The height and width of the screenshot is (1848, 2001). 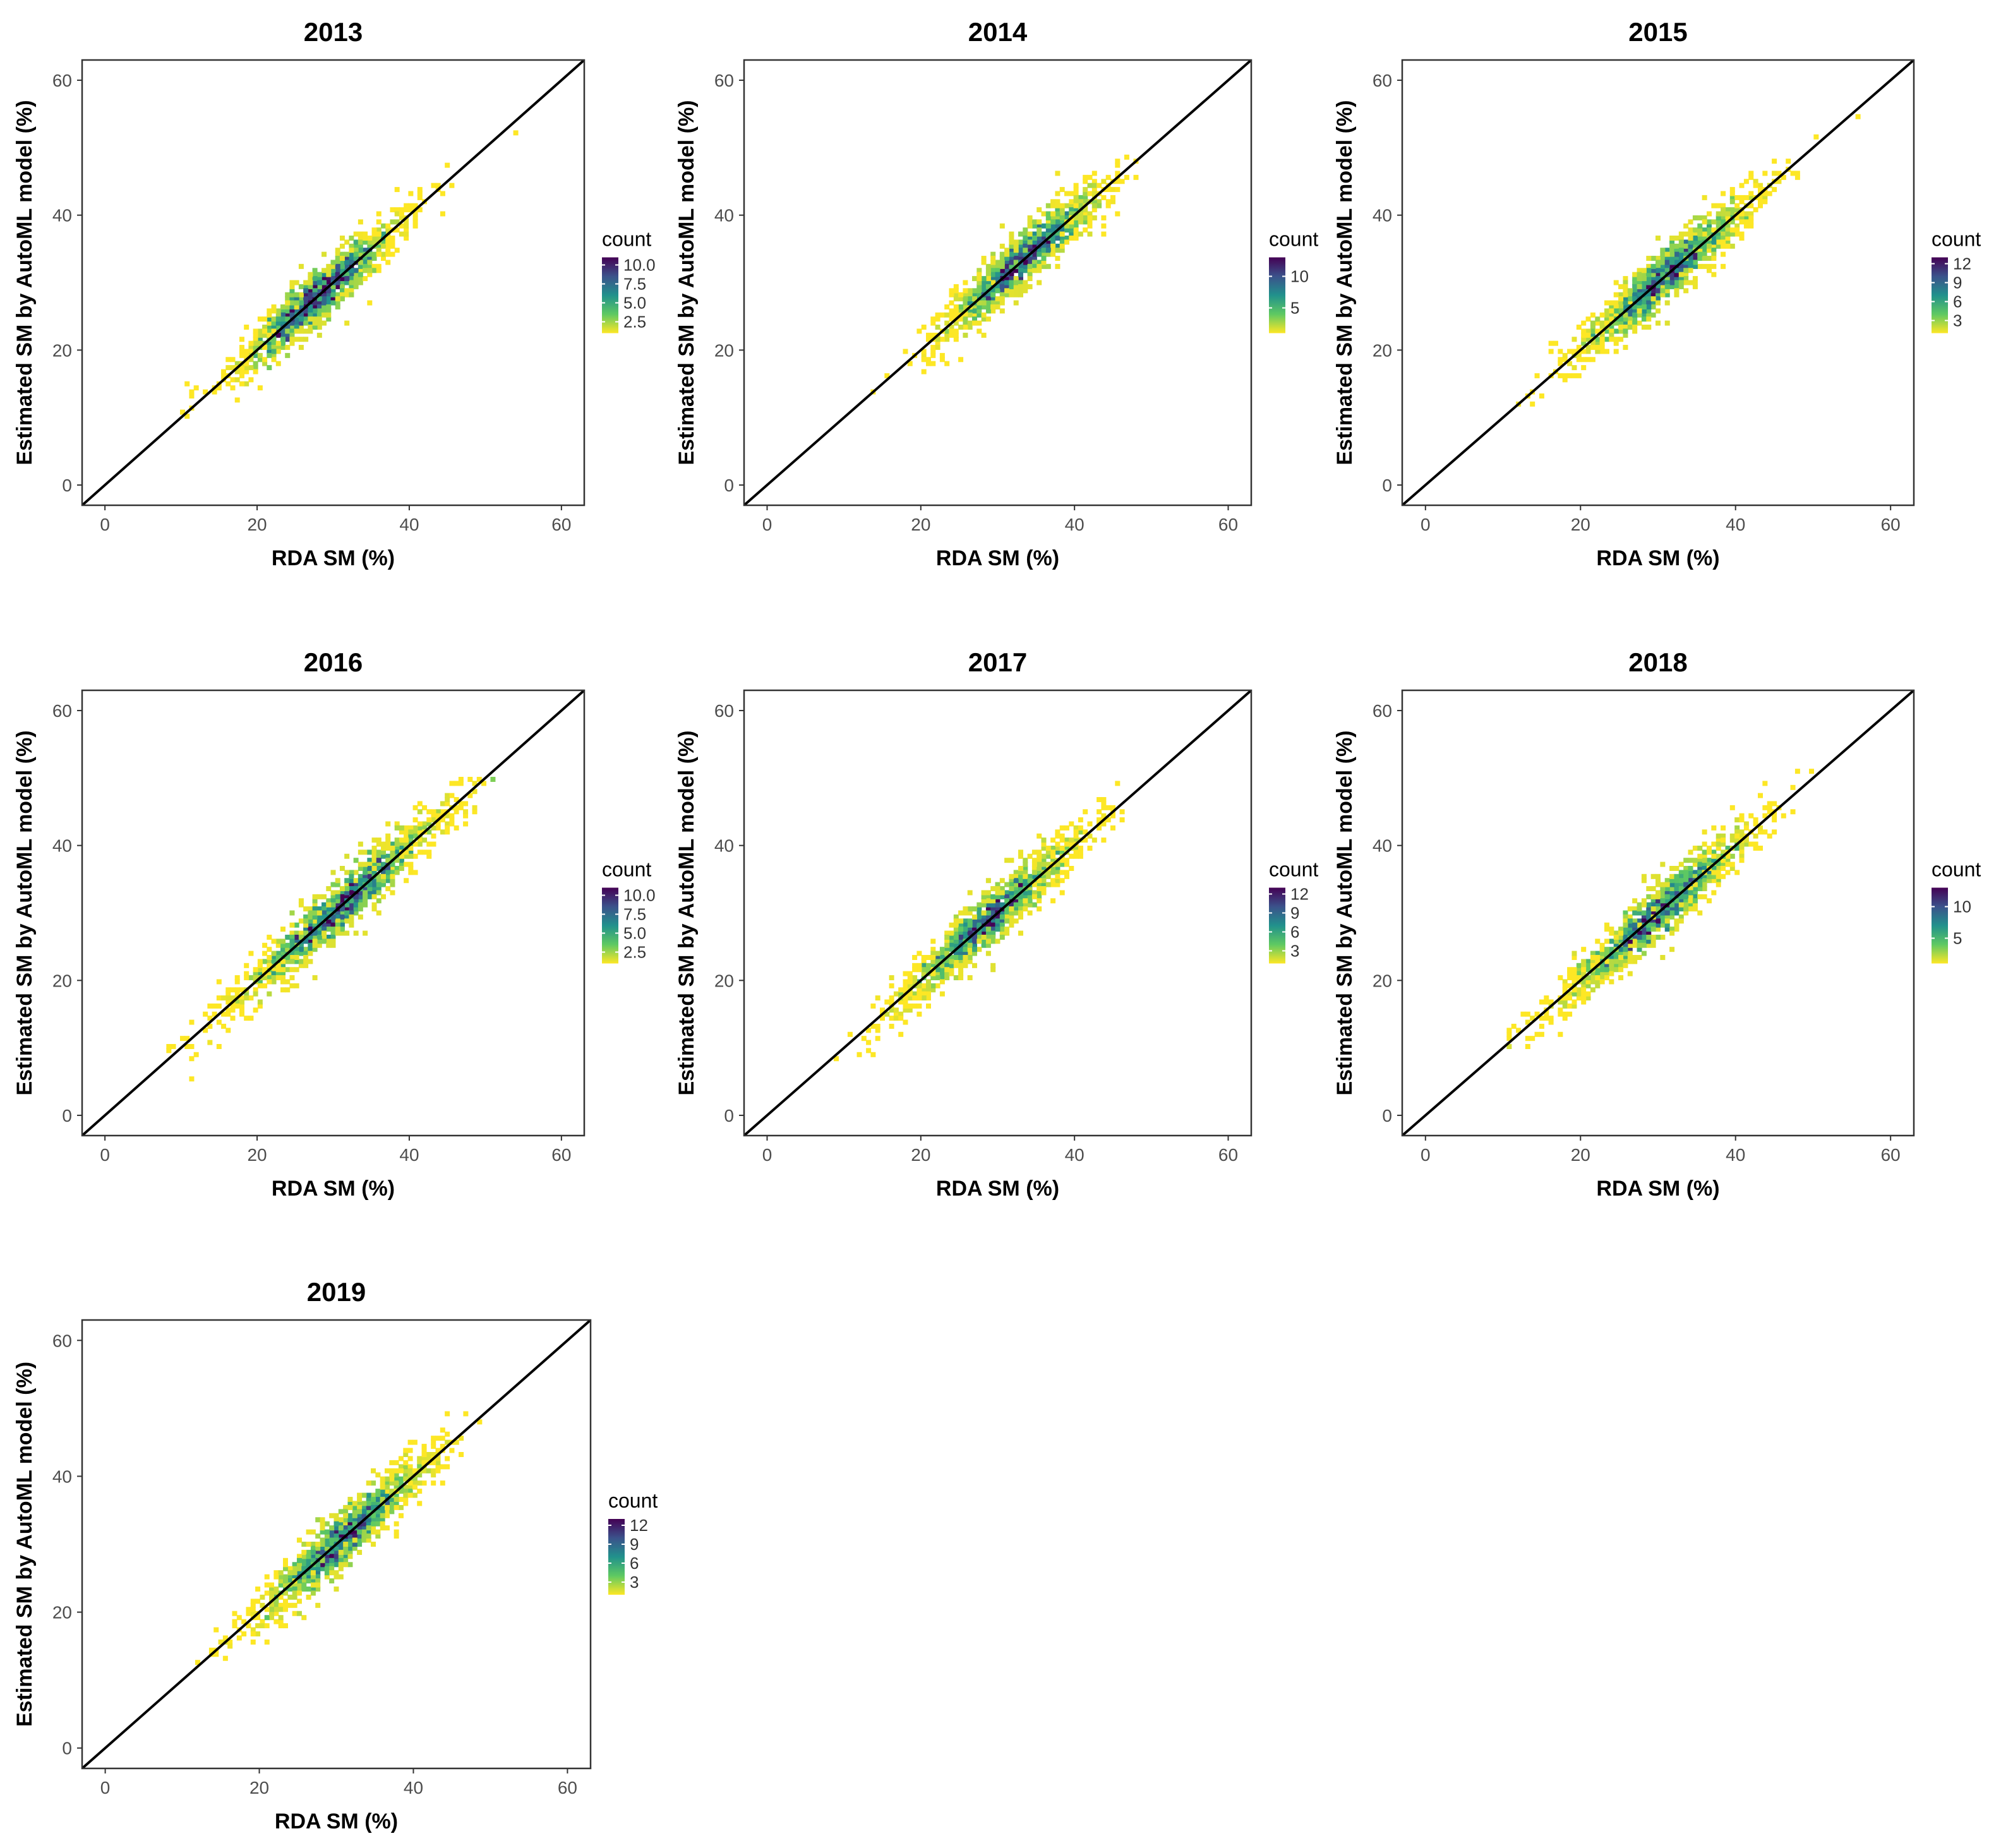 What do you see at coordinates (724, 80) in the screenshot?
I see `y-tick-label: 60` at bounding box center [724, 80].